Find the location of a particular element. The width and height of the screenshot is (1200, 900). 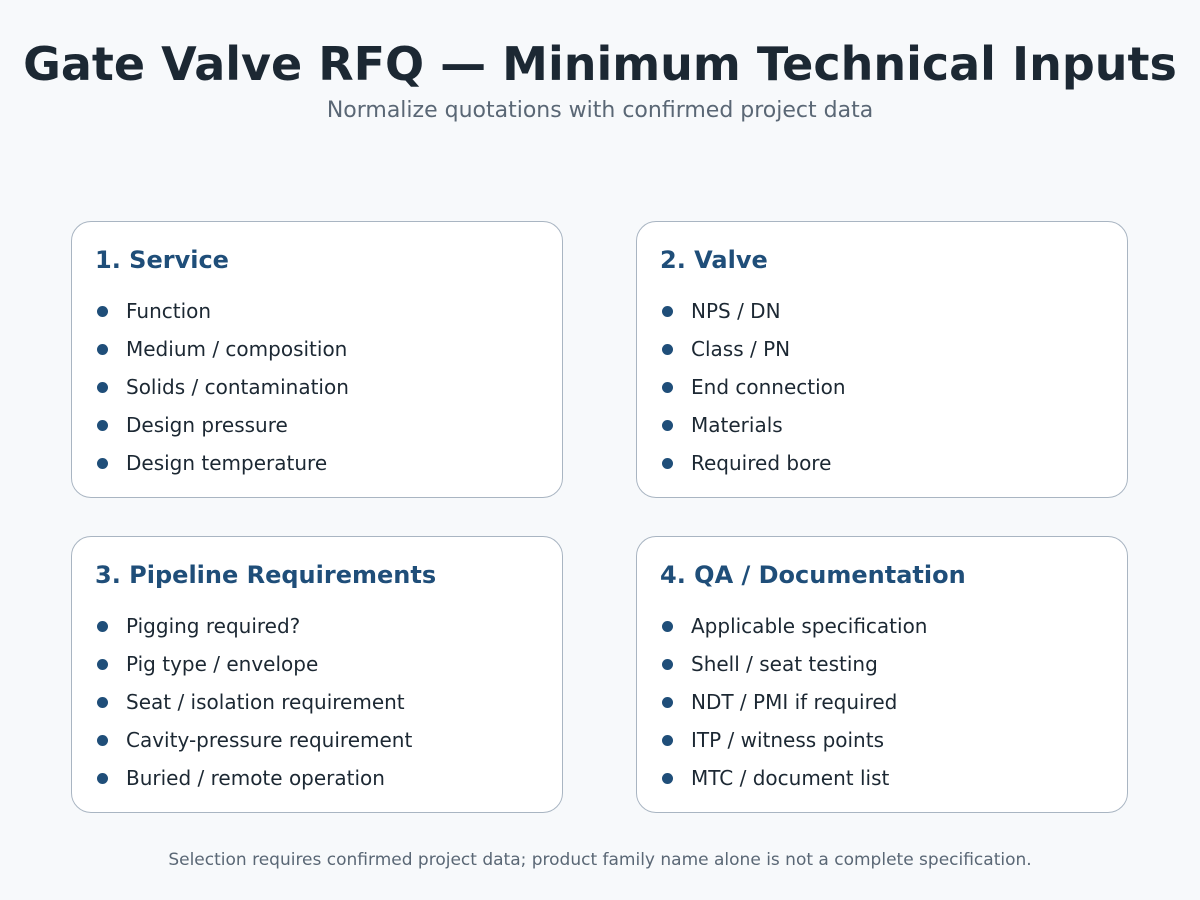

list-item: MTC / document list is located at coordinates (794, 783).